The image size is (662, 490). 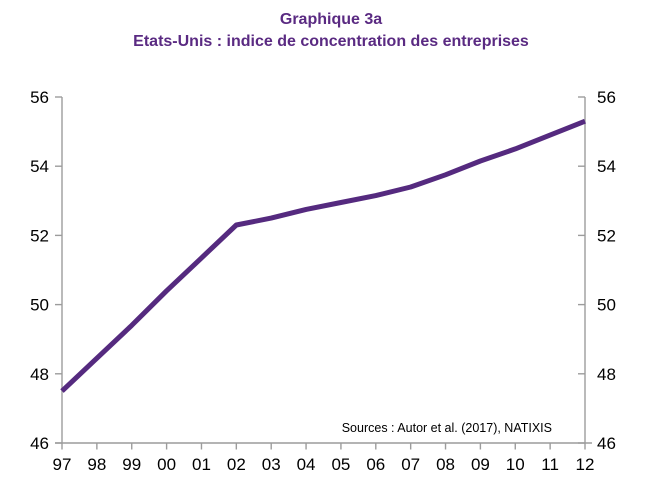 What do you see at coordinates (39, 97) in the screenshot?
I see `y-axis-label-left: 56` at bounding box center [39, 97].